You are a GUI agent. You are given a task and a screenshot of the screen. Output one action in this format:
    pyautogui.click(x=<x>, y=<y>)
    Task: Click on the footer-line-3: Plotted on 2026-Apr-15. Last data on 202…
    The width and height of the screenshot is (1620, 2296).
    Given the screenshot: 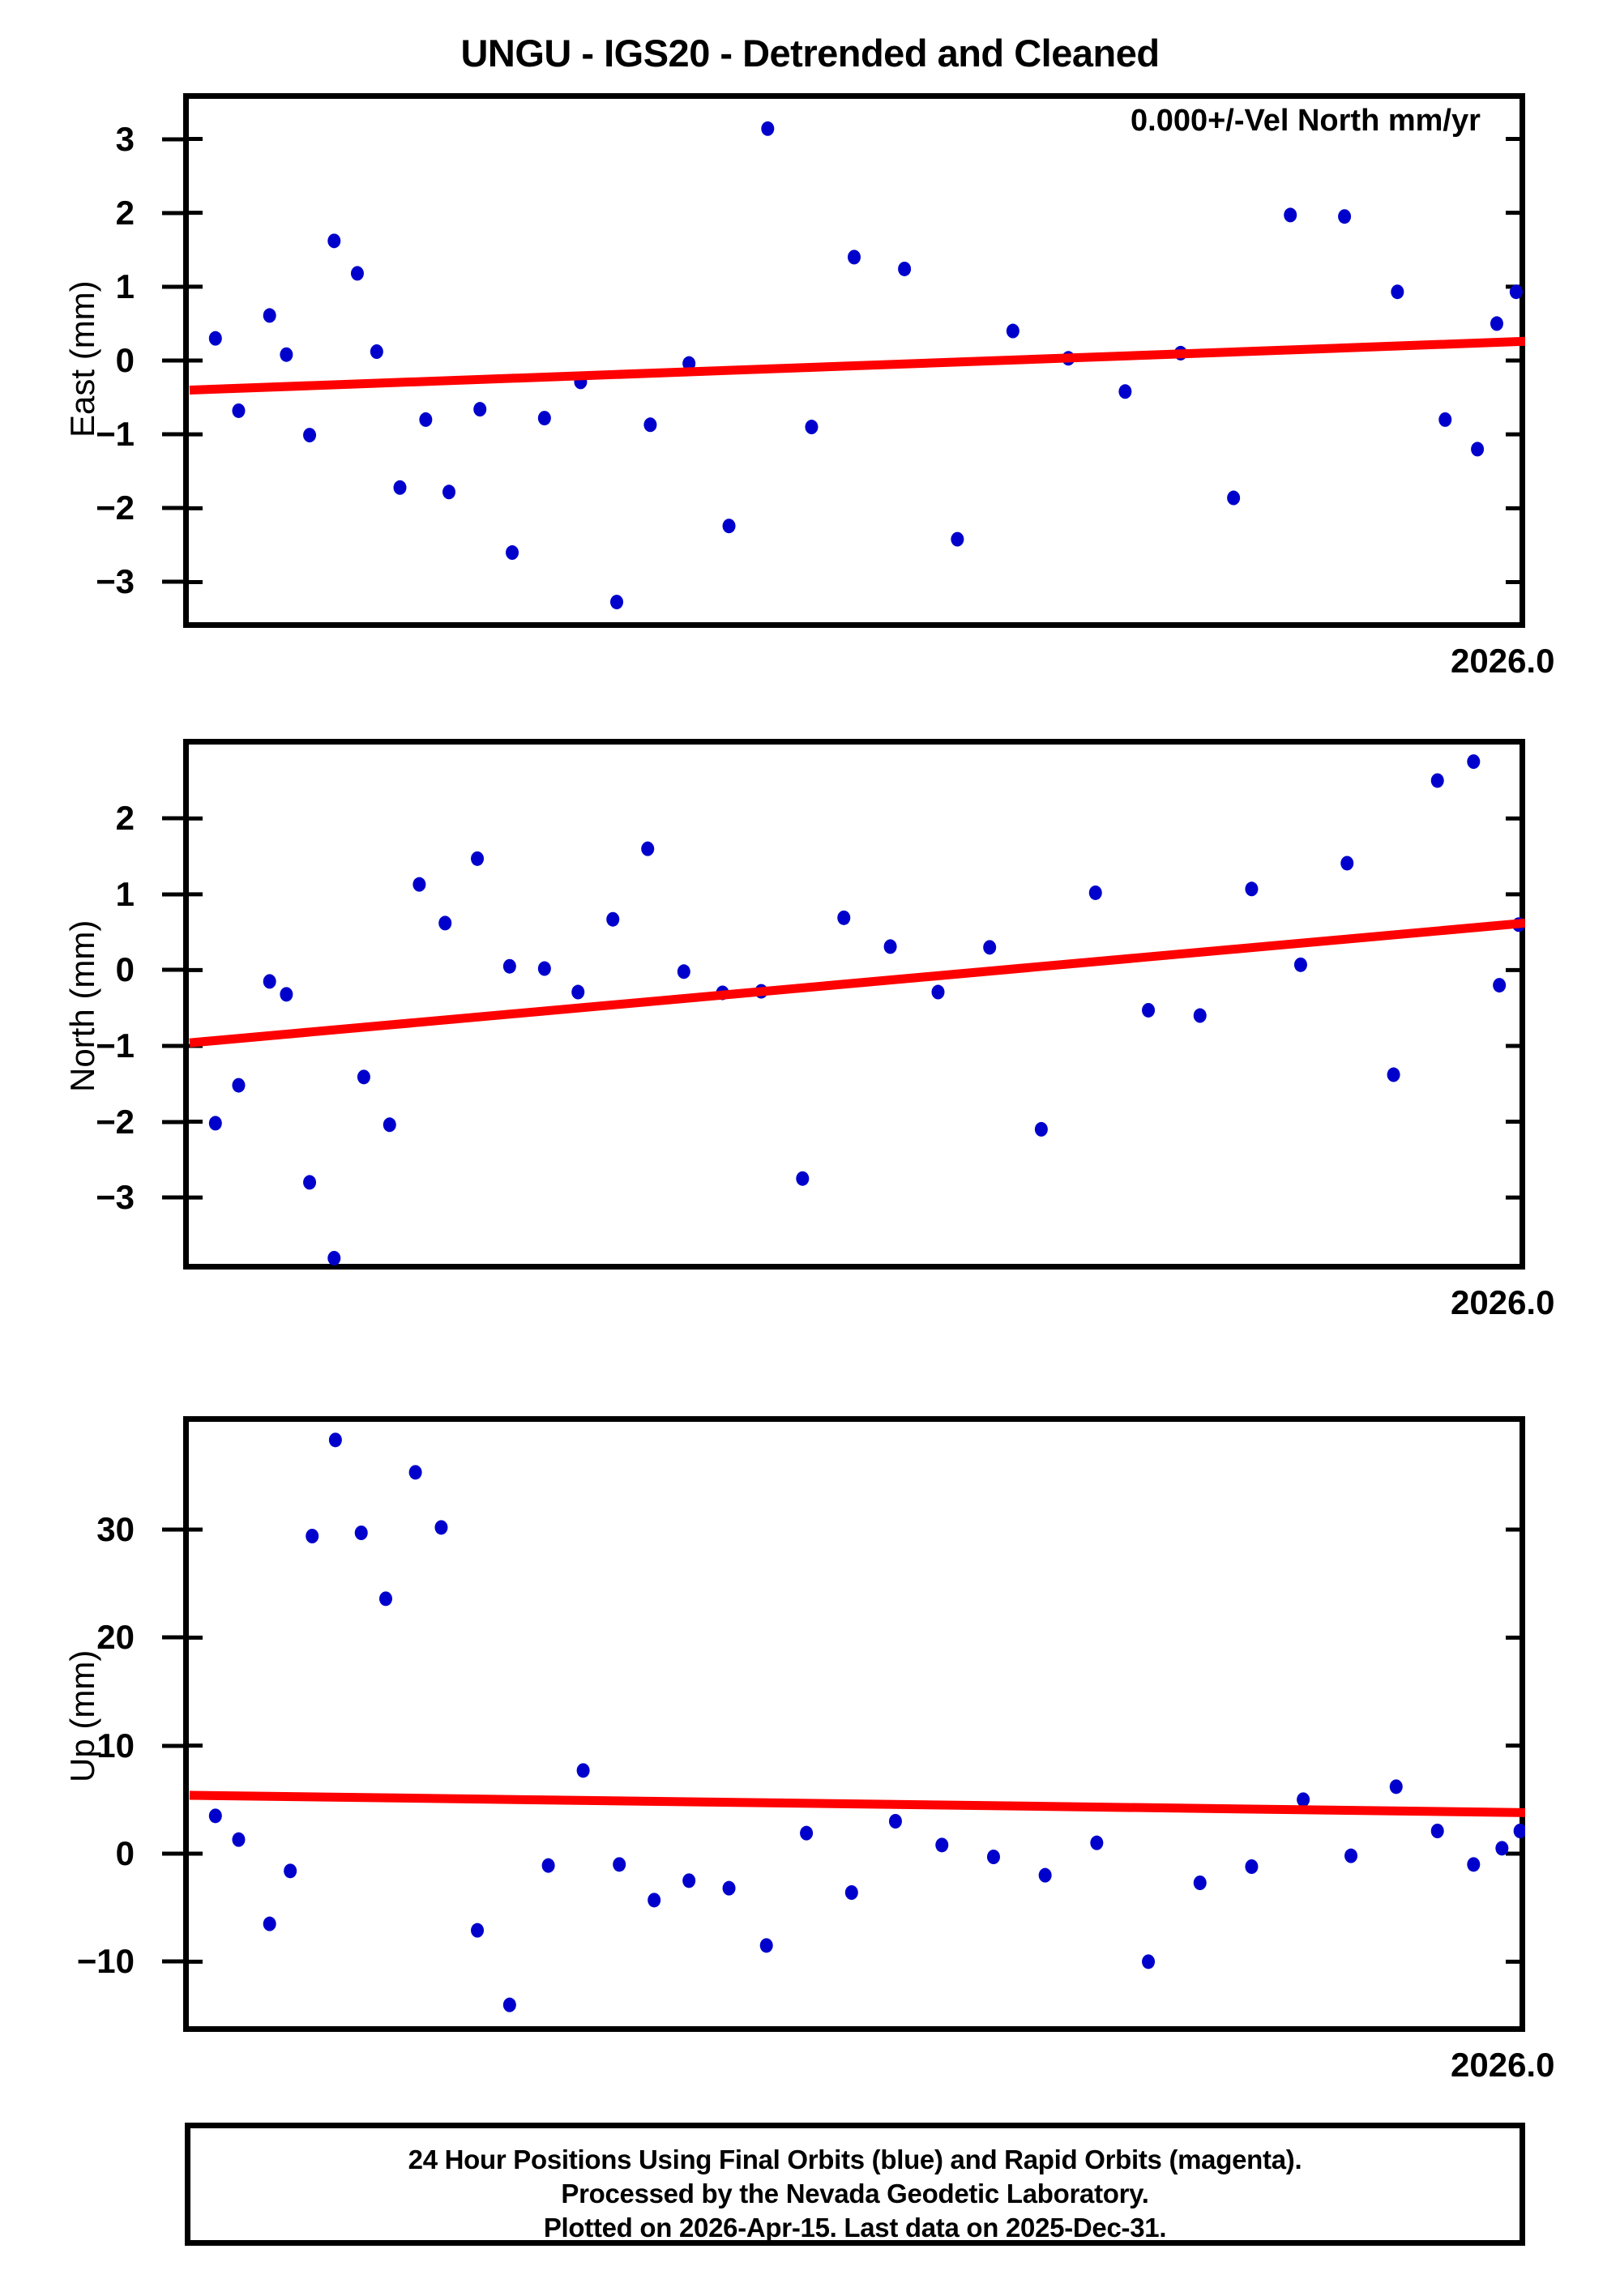 What is the action you would take?
    pyautogui.click(x=855, y=2228)
    